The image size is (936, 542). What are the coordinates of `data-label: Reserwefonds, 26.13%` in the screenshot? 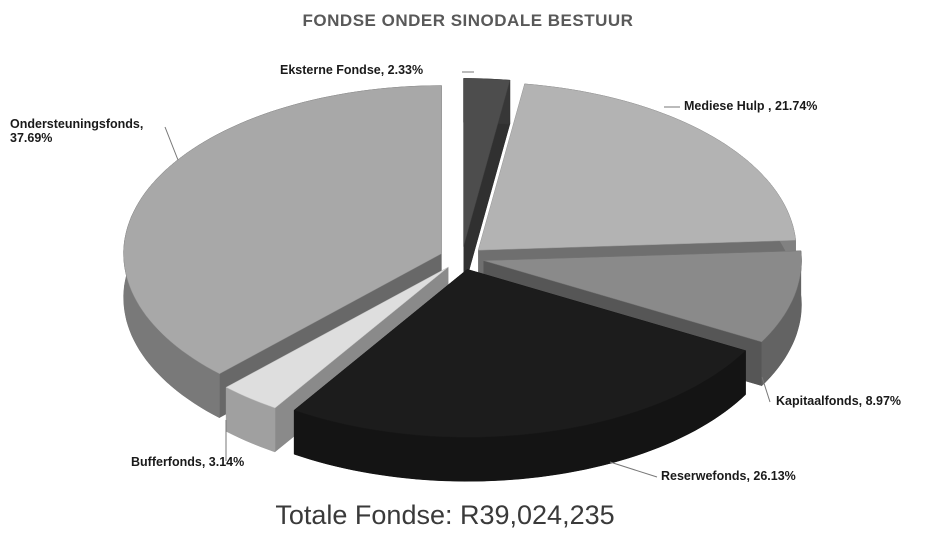 It's located at (728, 476).